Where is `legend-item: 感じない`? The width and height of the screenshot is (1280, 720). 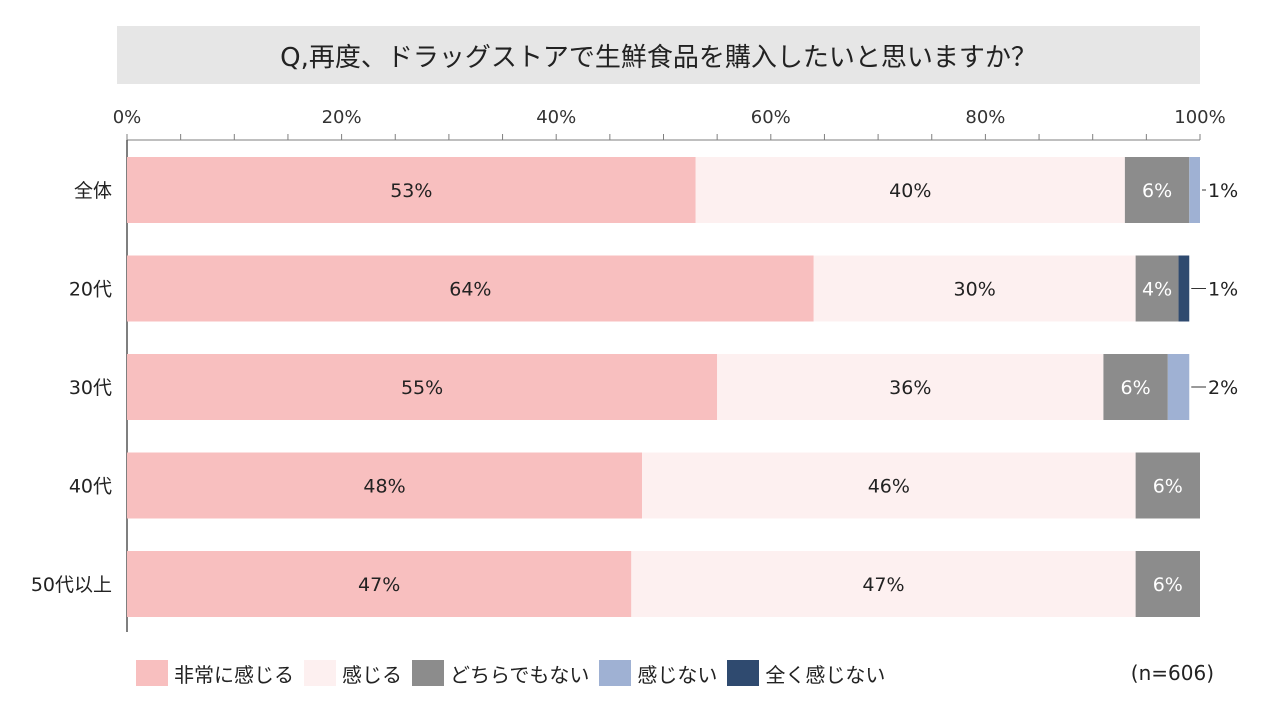 legend-item: 感じない is located at coordinates (658, 673).